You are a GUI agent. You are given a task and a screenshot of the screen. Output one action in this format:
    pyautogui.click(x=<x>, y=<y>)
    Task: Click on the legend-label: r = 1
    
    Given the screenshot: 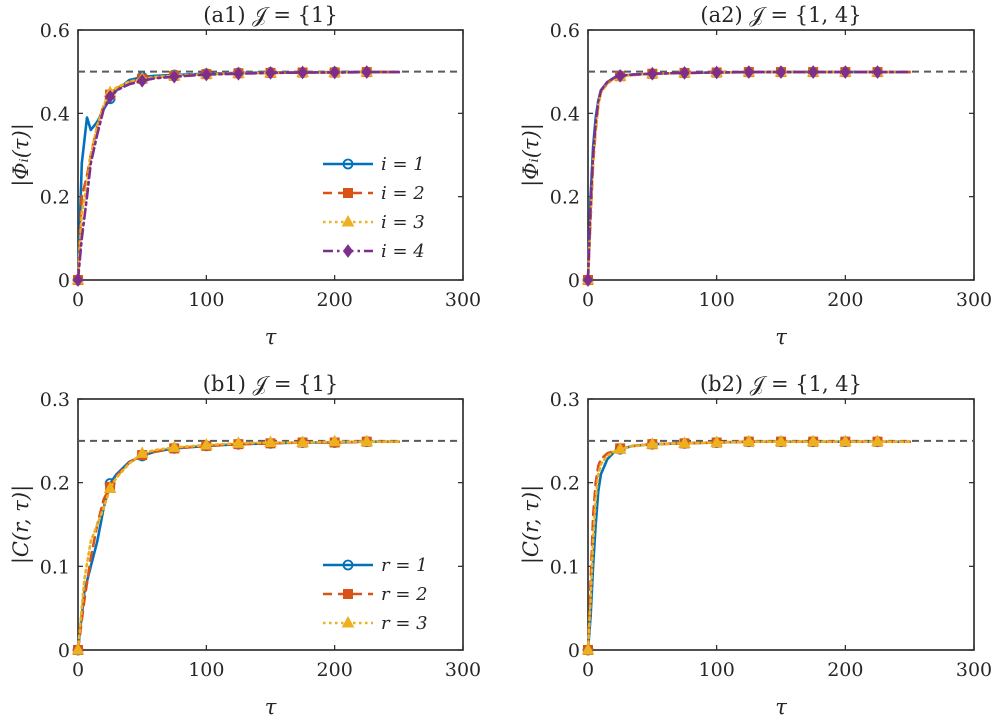 What is the action you would take?
    pyautogui.click(x=404, y=565)
    